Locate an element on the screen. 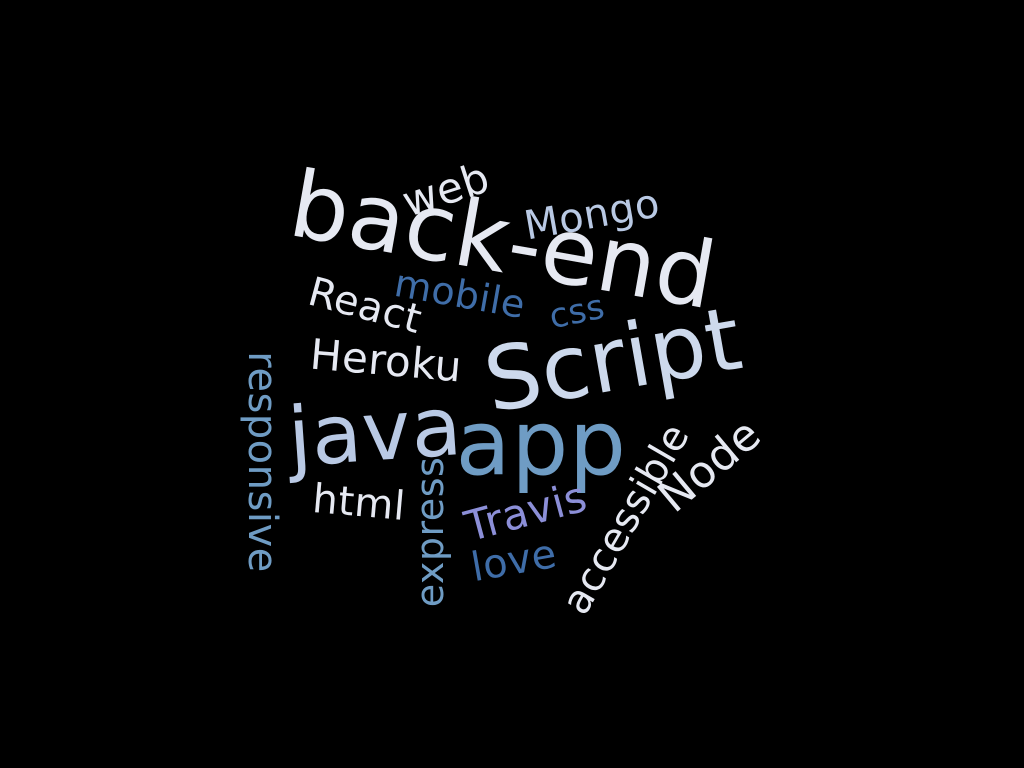 Image resolution: width=1024 pixels, height=768 pixels. word-app: app is located at coordinates (541, 443).